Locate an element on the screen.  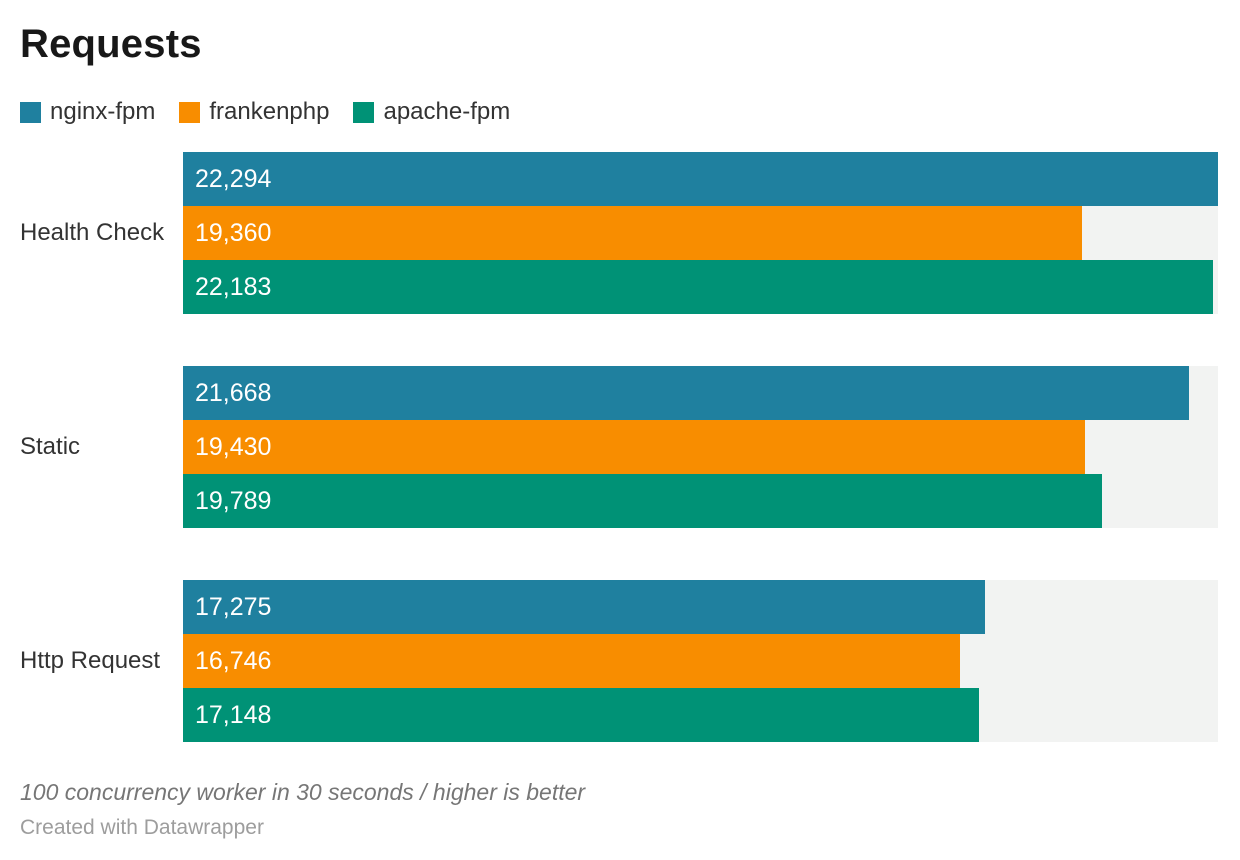
bar-frankenphp: 19,360 is located at coordinates (632, 233).